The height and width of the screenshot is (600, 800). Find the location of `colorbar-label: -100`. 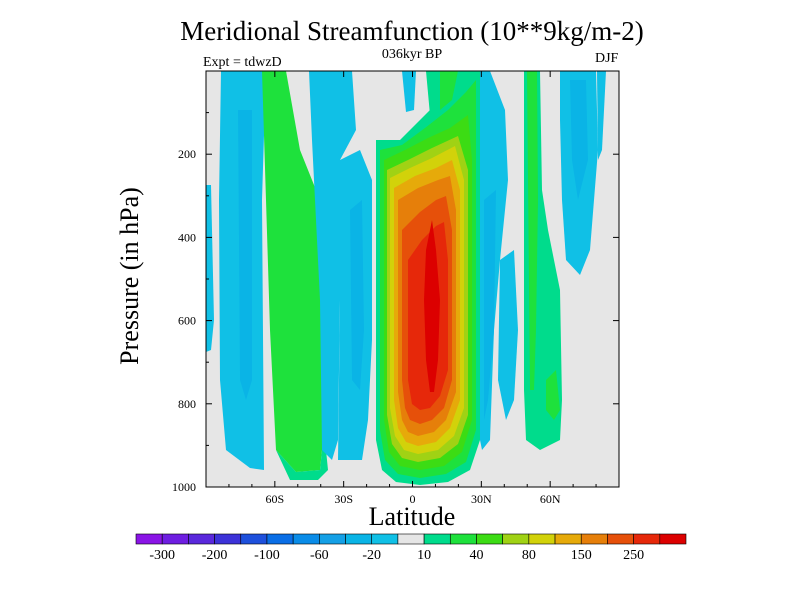

colorbar-label: -100 is located at coordinates (267, 555).